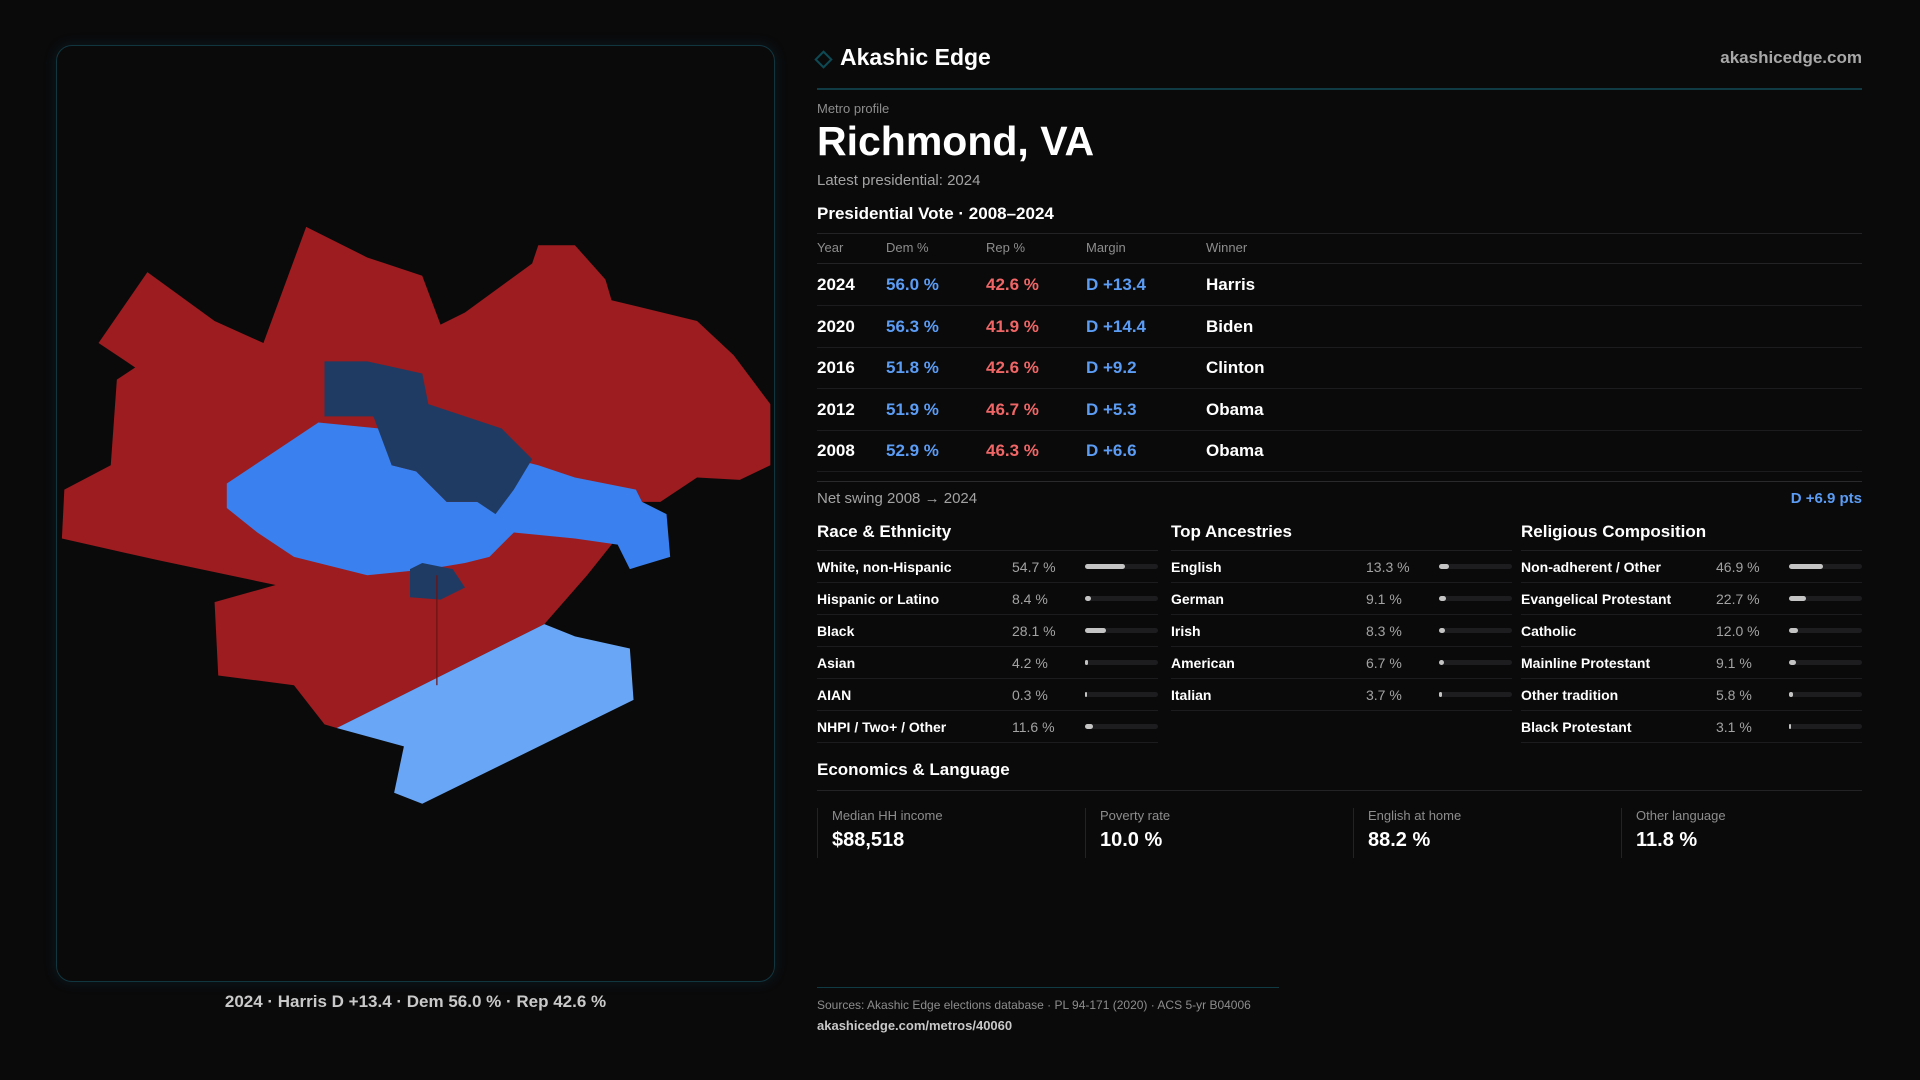 The width and height of the screenshot is (1920, 1080). Describe the element at coordinates (1186, 631) in the screenshot. I see `stat-label: Irish` at that location.